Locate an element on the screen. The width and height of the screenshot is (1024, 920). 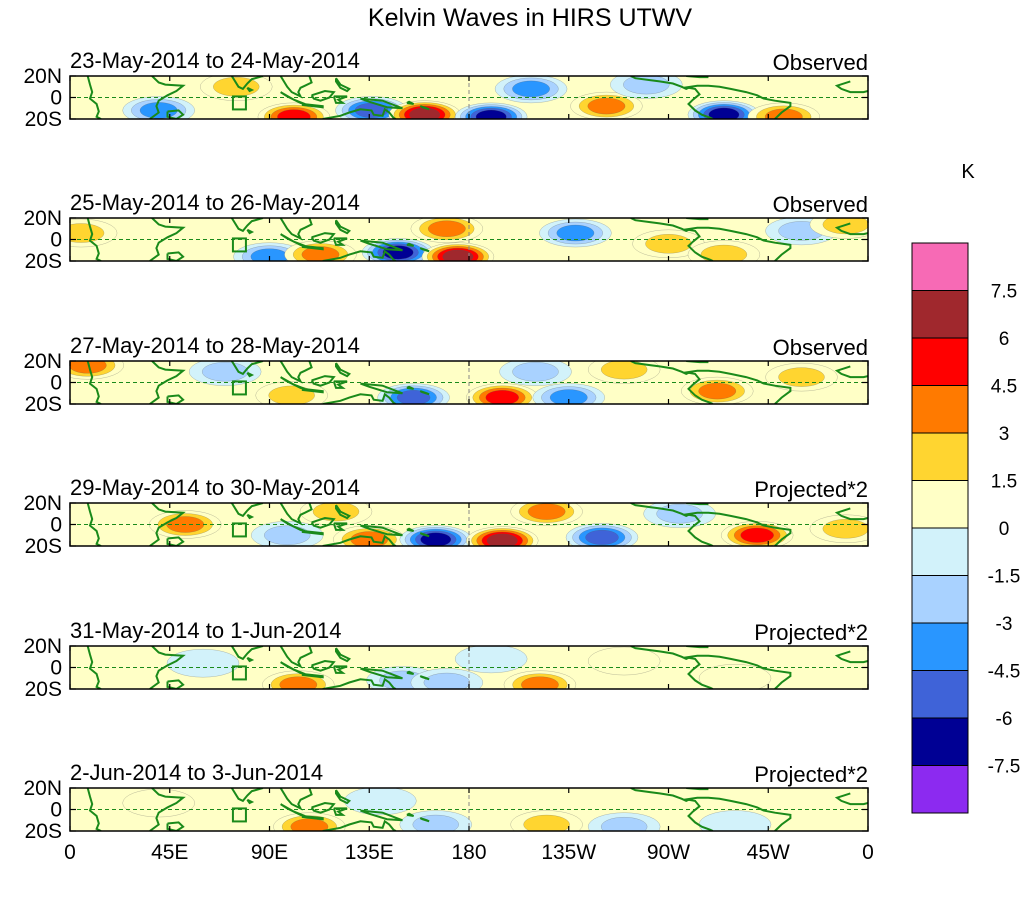
x-tick-label: 90E is located at coordinates (269, 852).